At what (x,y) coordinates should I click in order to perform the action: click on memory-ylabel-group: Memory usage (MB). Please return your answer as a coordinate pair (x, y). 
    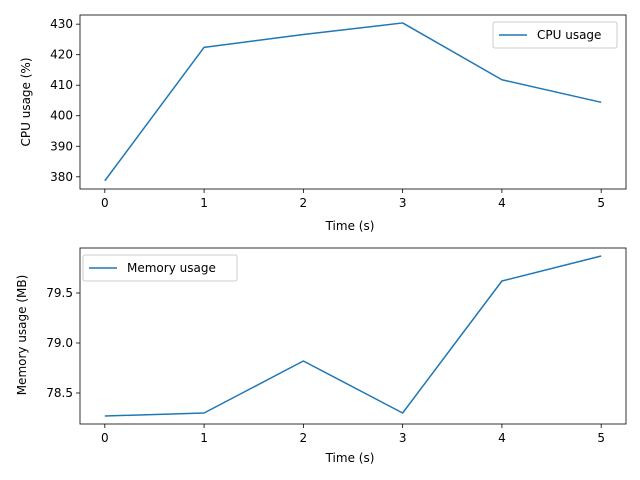
    Looking at the image, I should click on (22, 335).